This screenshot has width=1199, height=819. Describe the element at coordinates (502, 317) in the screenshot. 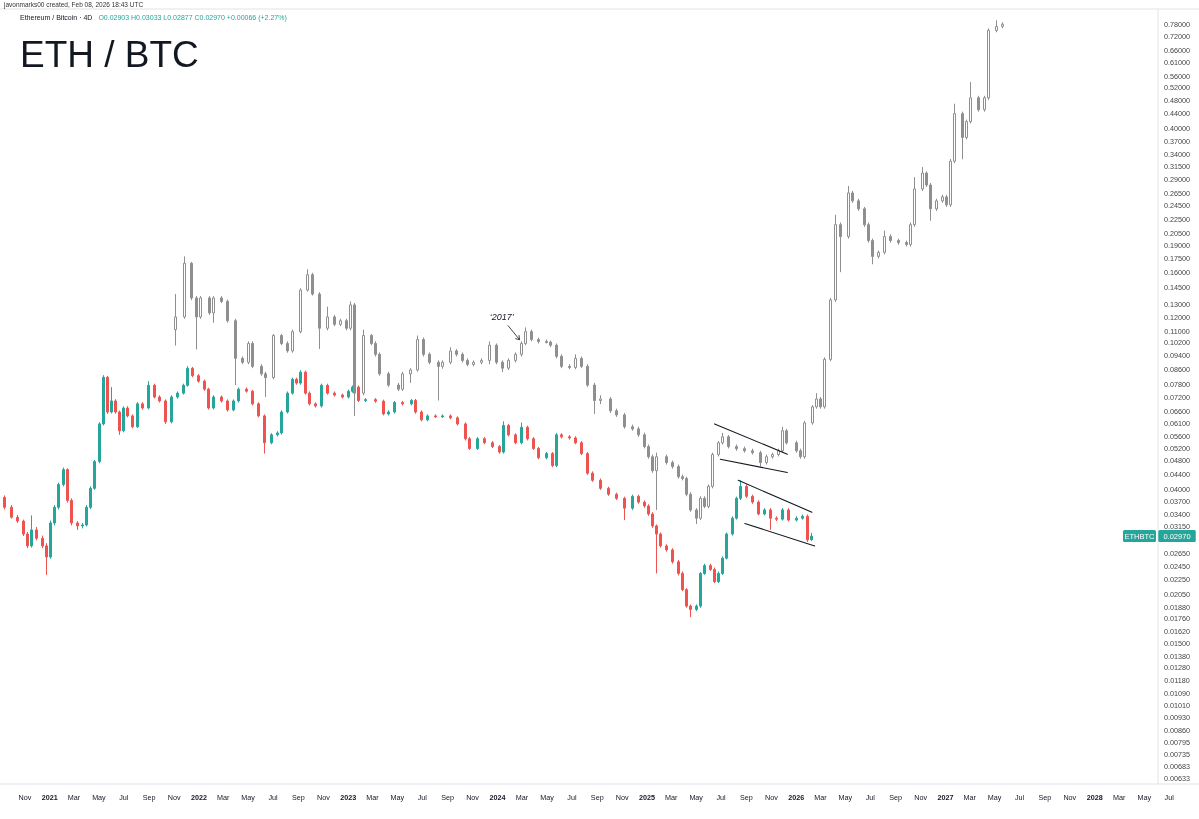

I see `annotation: ‘2017’` at that location.